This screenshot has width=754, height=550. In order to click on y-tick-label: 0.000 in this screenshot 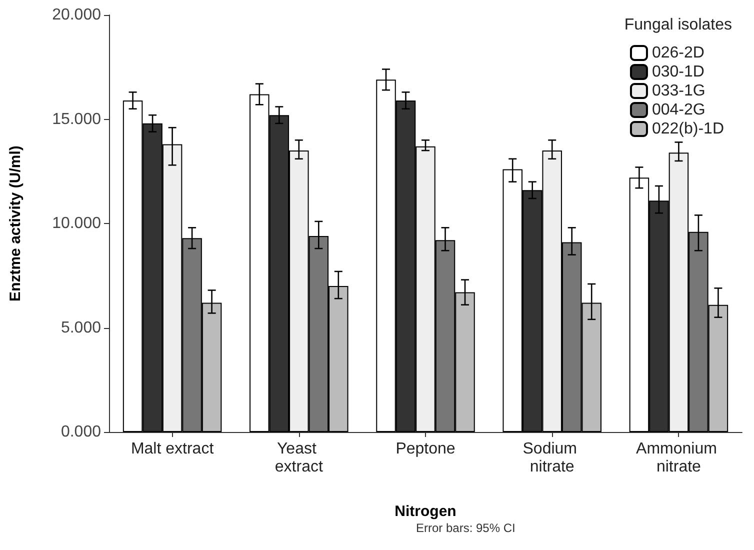, I will do `click(81, 432)`.